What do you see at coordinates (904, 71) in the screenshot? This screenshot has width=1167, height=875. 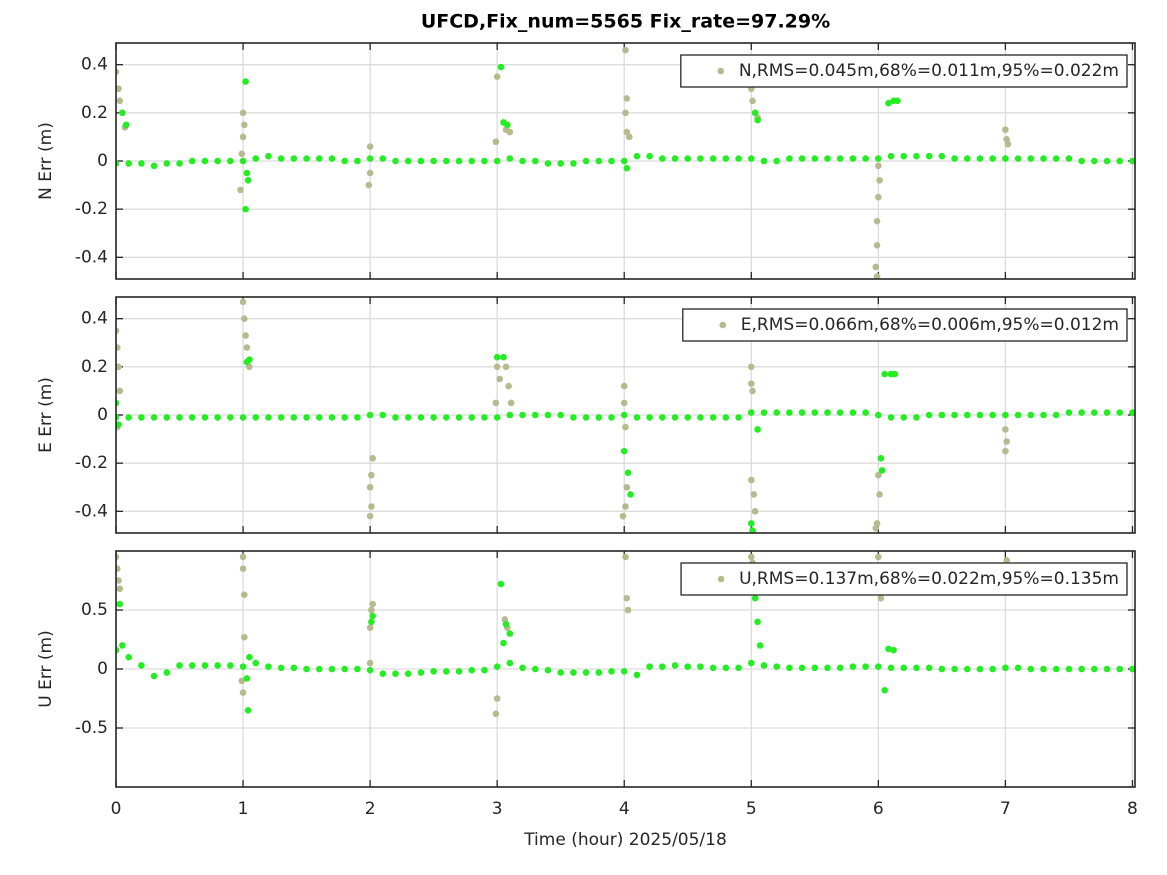 I see `legend-box` at bounding box center [904, 71].